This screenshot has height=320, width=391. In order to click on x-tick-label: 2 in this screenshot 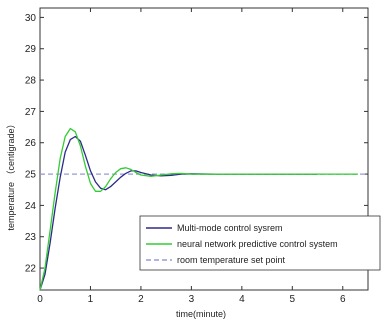, I will do `click(141, 299)`.